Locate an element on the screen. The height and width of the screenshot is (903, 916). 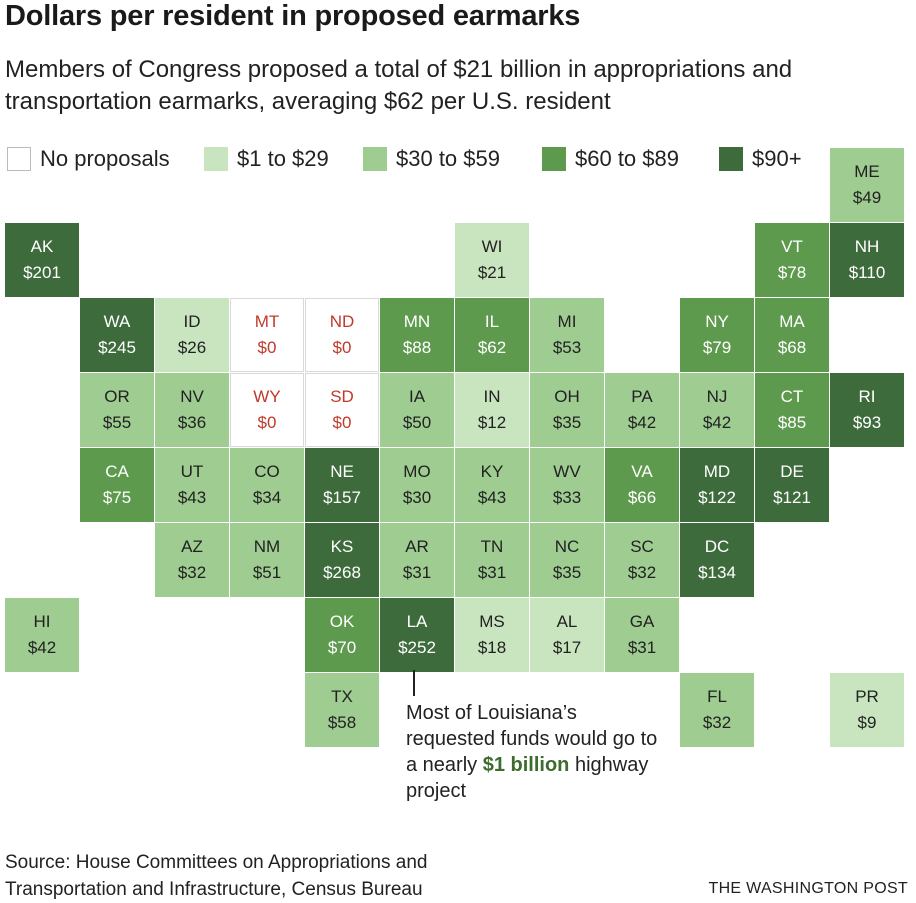
state-tile-ak: AK $201 is located at coordinates (42, 260).